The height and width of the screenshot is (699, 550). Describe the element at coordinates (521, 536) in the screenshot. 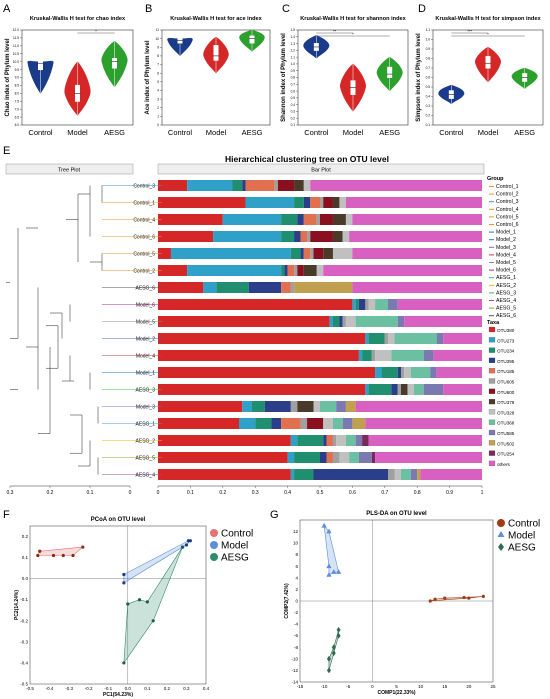

I see `legend-label-Model: Model` at that location.